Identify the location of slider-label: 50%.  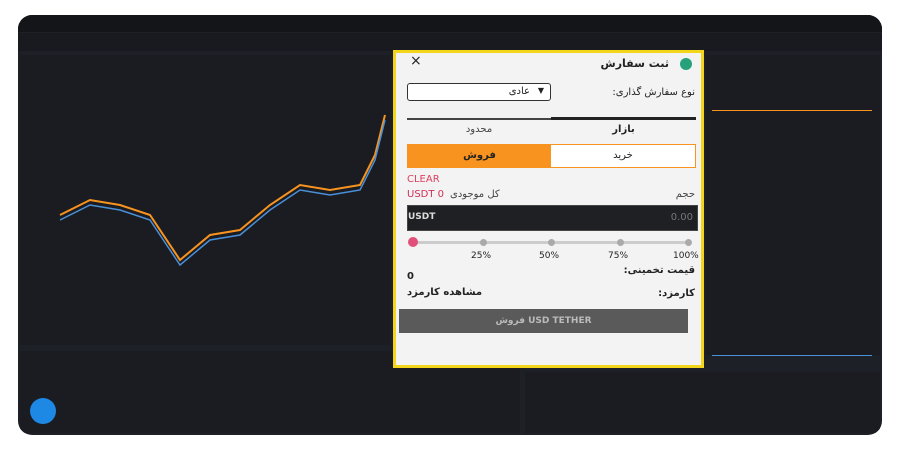
(549, 256).